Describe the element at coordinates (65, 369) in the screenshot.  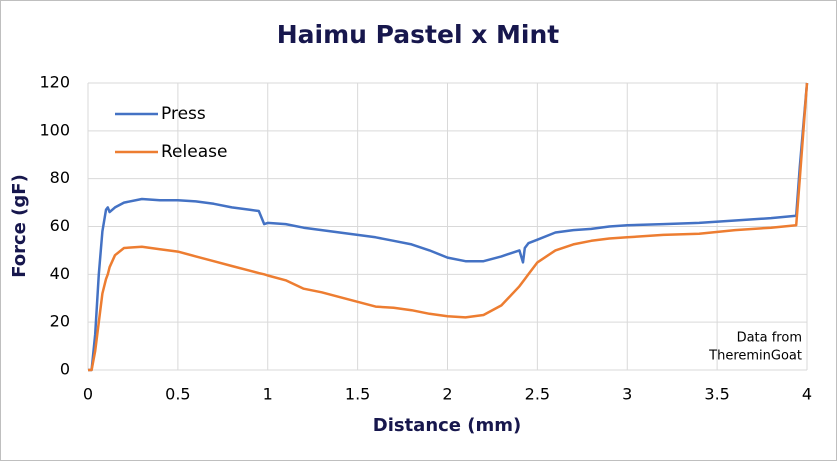
I see `y-tick-label: 0` at that location.